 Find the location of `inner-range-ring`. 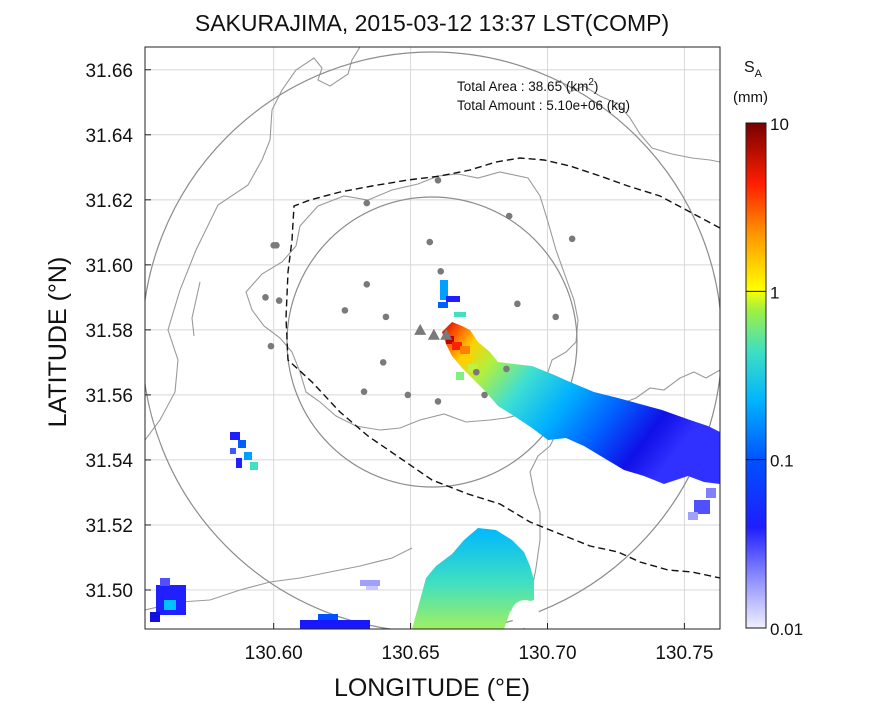

inner-range-ring is located at coordinates (432, 342).